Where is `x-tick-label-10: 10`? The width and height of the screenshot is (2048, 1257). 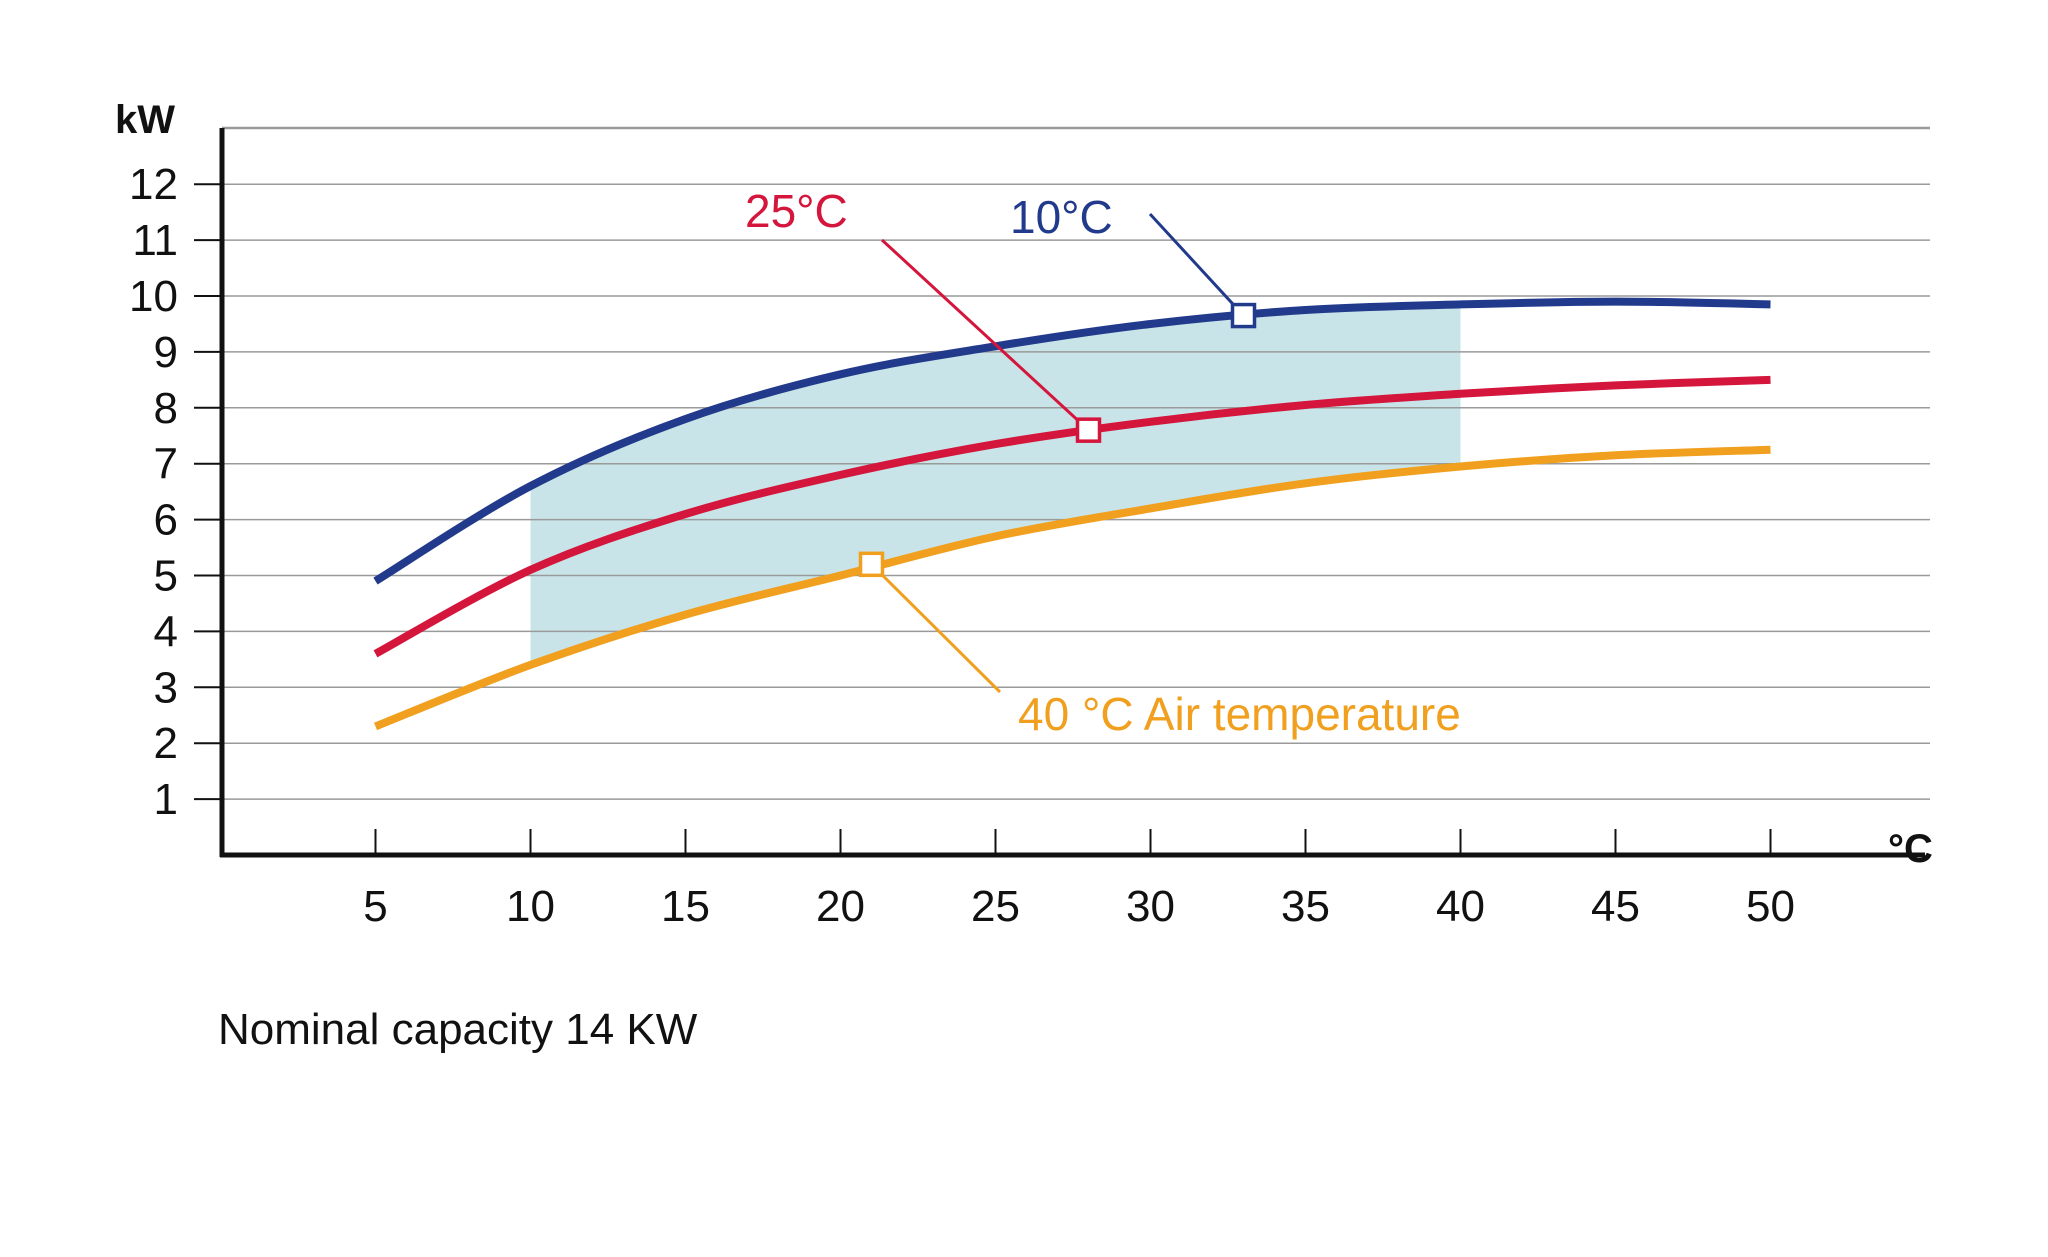 x-tick-label-10: 10 is located at coordinates (530, 906).